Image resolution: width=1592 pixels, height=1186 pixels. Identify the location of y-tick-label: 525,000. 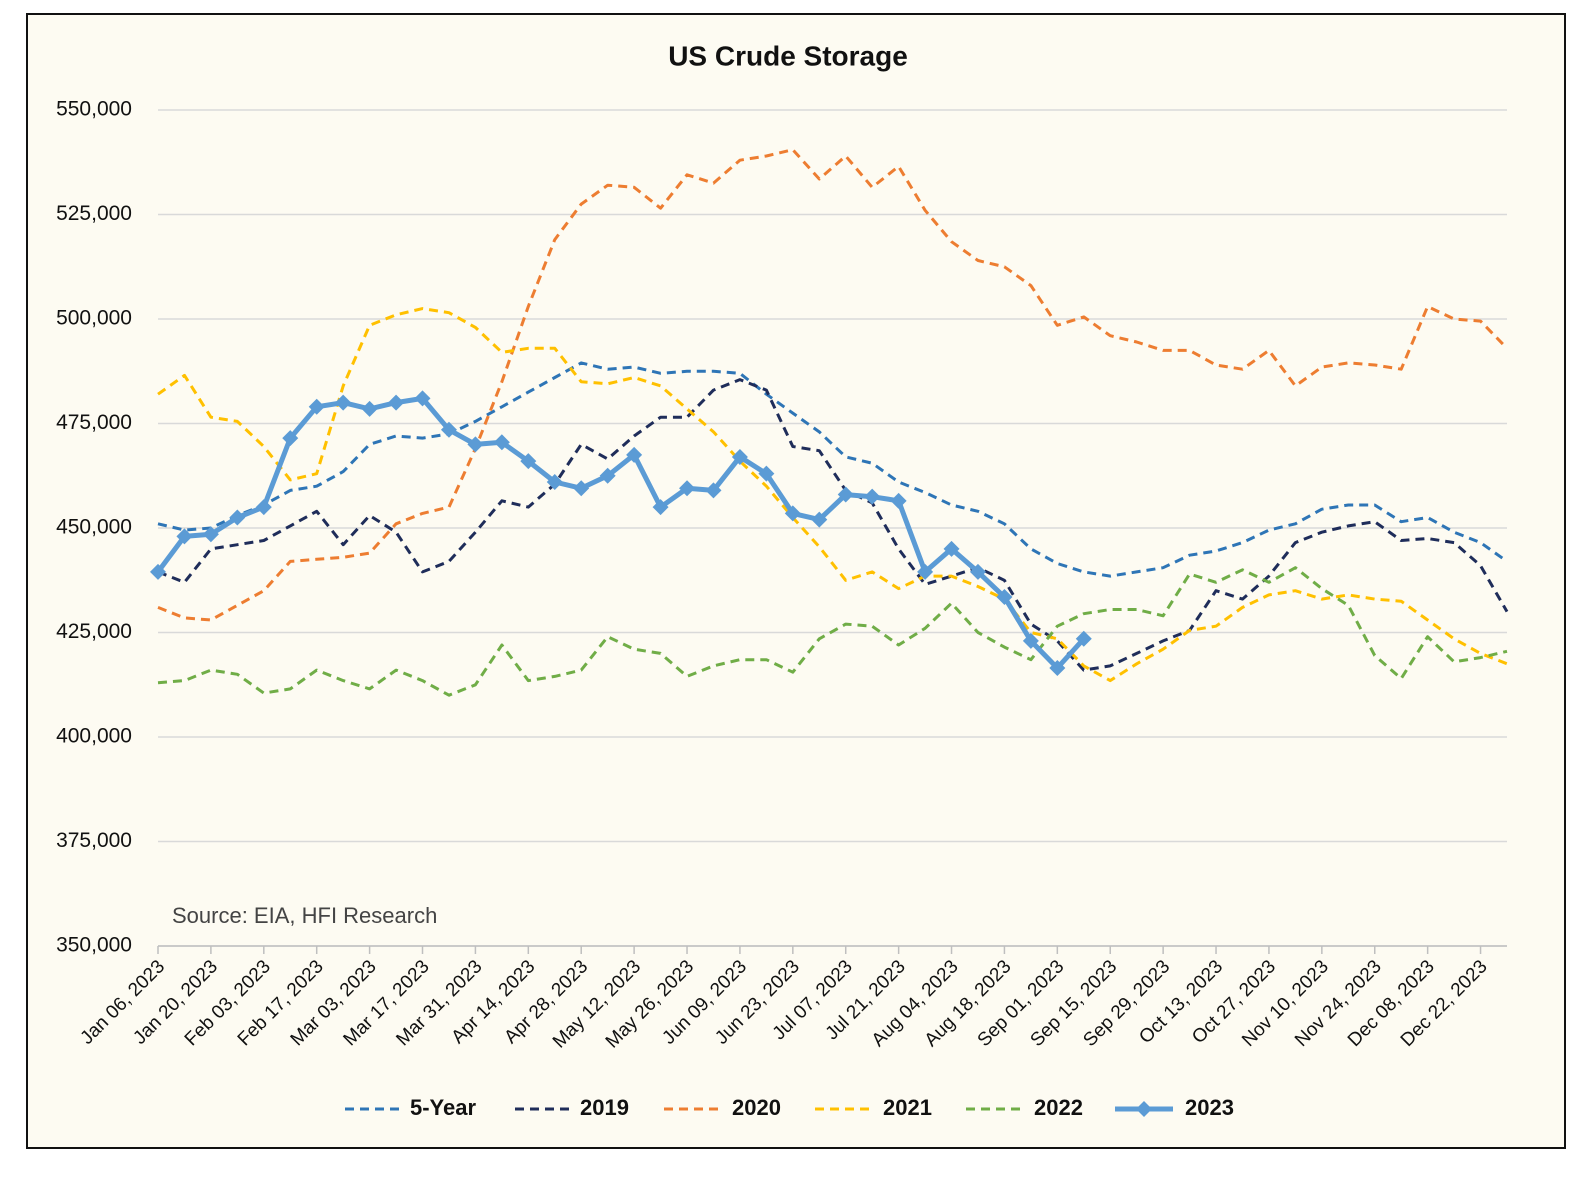
(94, 213).